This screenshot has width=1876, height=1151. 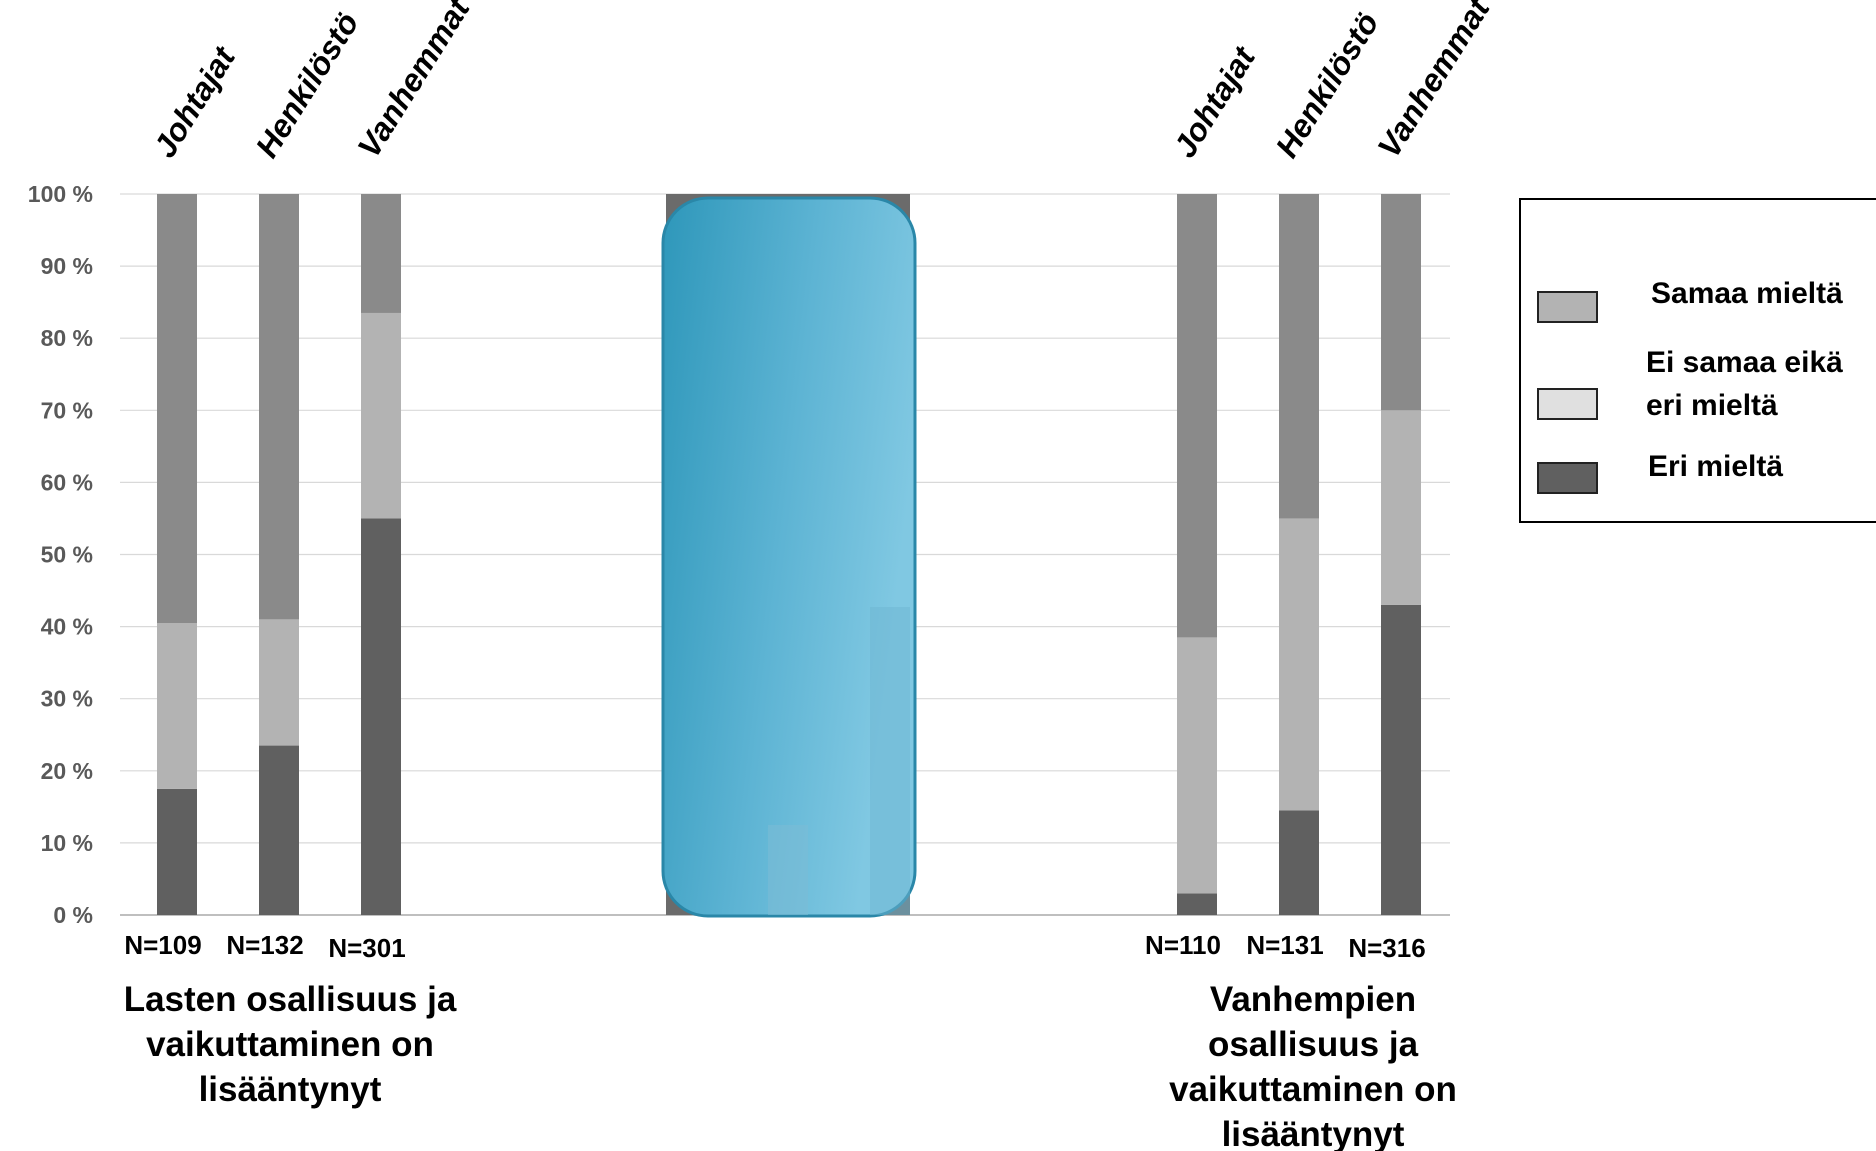 I want to click on group-title-line: osallisuus ja, so click(x=1313, y=1044).